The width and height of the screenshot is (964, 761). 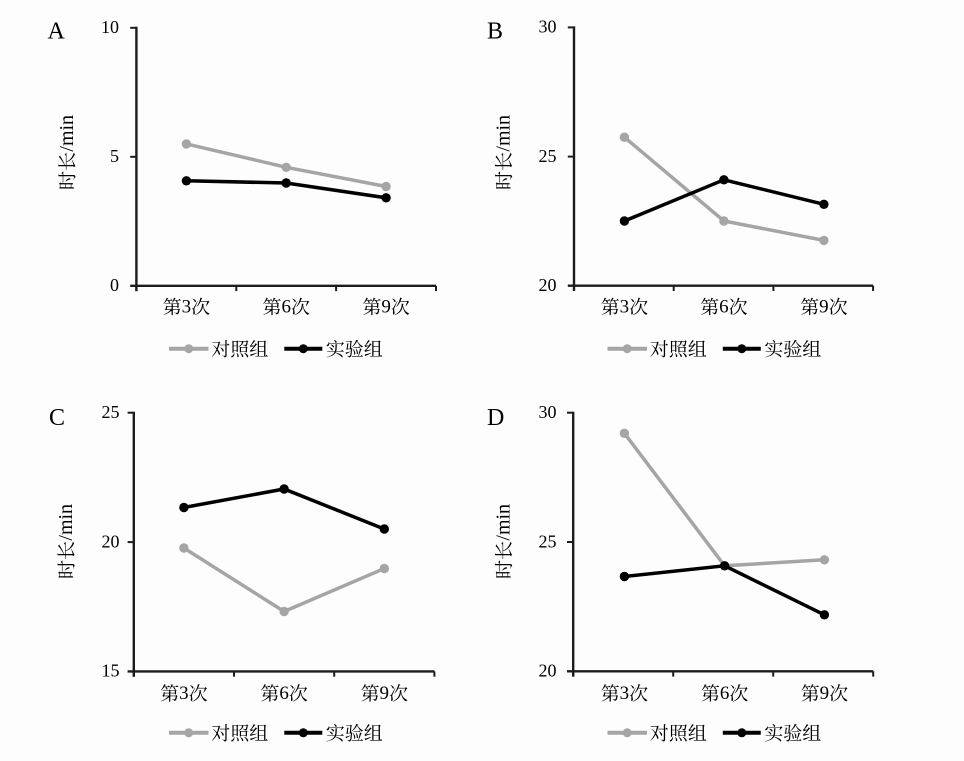 What do you see at coordinates (57, 32) in the screenshot?
I see `svg-text: A` at bounding box center [57, 32].